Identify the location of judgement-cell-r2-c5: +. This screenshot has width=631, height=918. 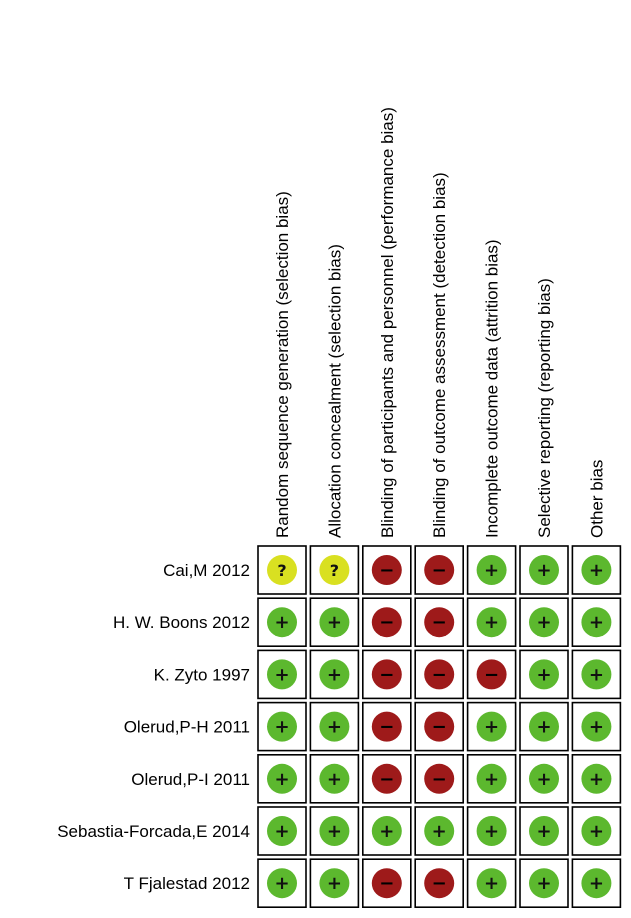
(491, 622).